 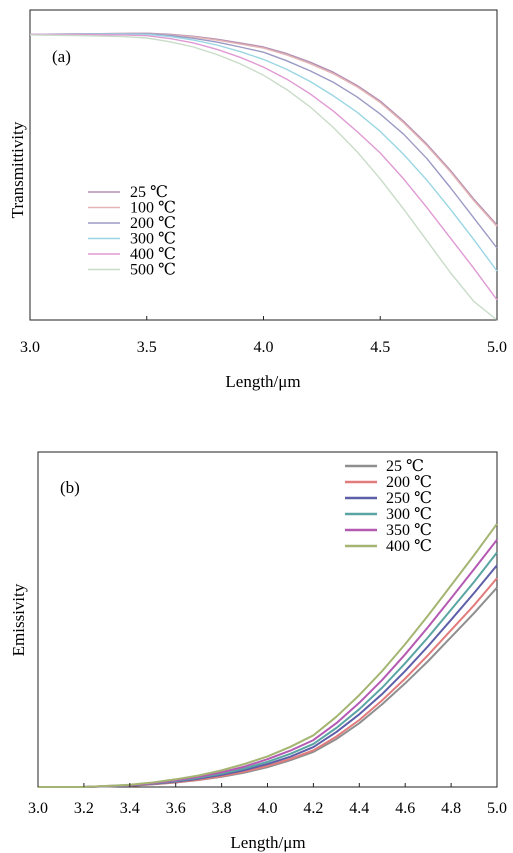 What do you see at coordinates (17, 169) in the screenshot?
I see `panel-a-y-axis-label: Transmittivity` at bounding box center [17, 169].